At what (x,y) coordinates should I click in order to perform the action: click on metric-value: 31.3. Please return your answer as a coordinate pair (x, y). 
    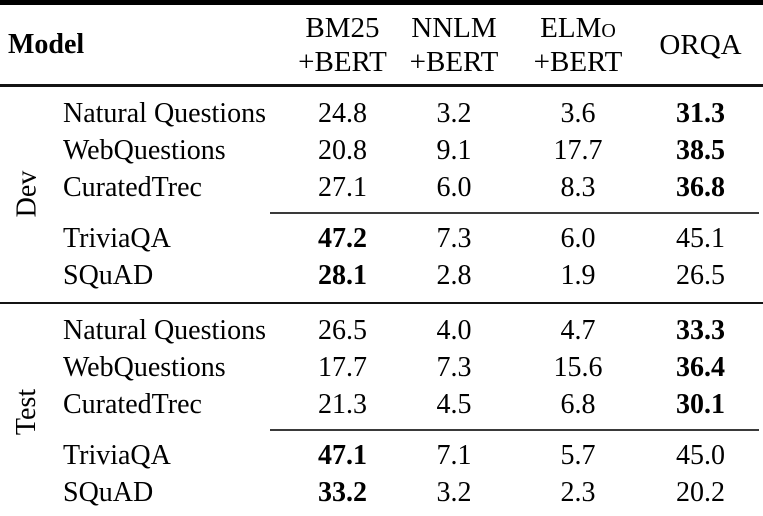
    Looking at the image, I should click on (700, 113).